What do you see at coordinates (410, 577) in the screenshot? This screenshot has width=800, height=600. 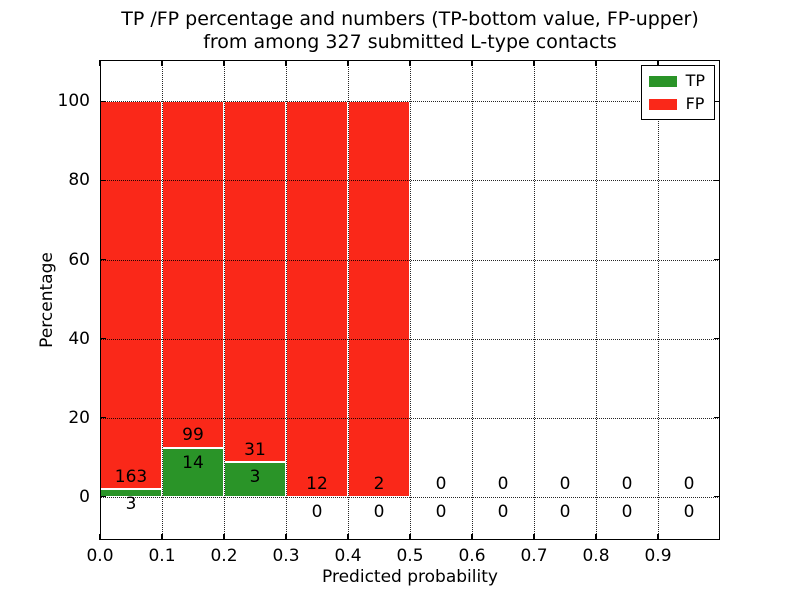 I see `x-axis-label: Predicted probability` at bounding box center [410, 577].